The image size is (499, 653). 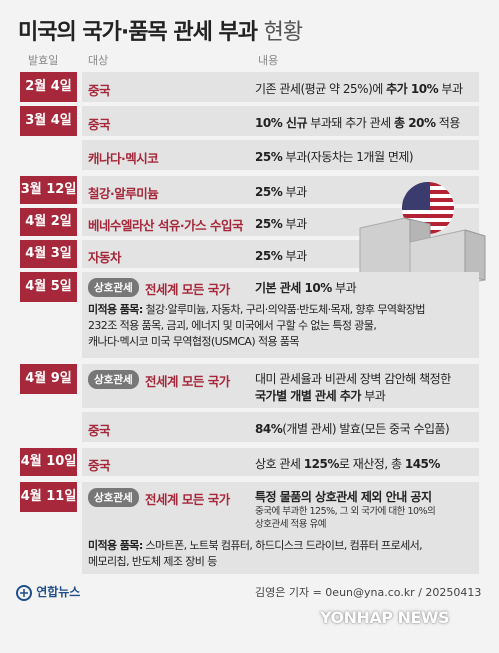 I want to click on watermark: YONHAP NEWS, so click(x=385, y=617).